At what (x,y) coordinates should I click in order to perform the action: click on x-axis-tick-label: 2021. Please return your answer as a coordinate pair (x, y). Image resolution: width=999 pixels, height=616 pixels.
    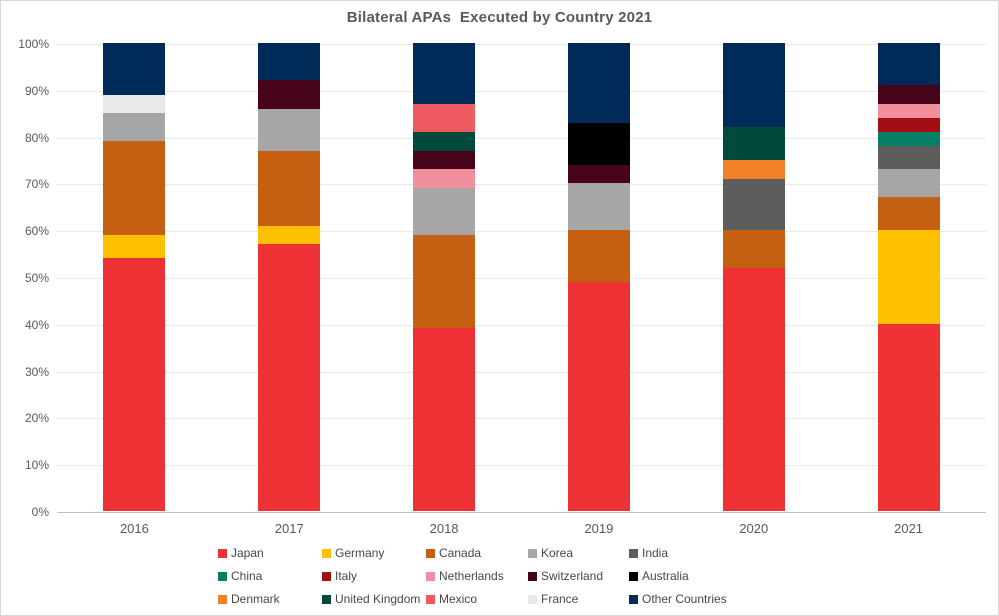
    Looking at the image, I should click on (909, 528).